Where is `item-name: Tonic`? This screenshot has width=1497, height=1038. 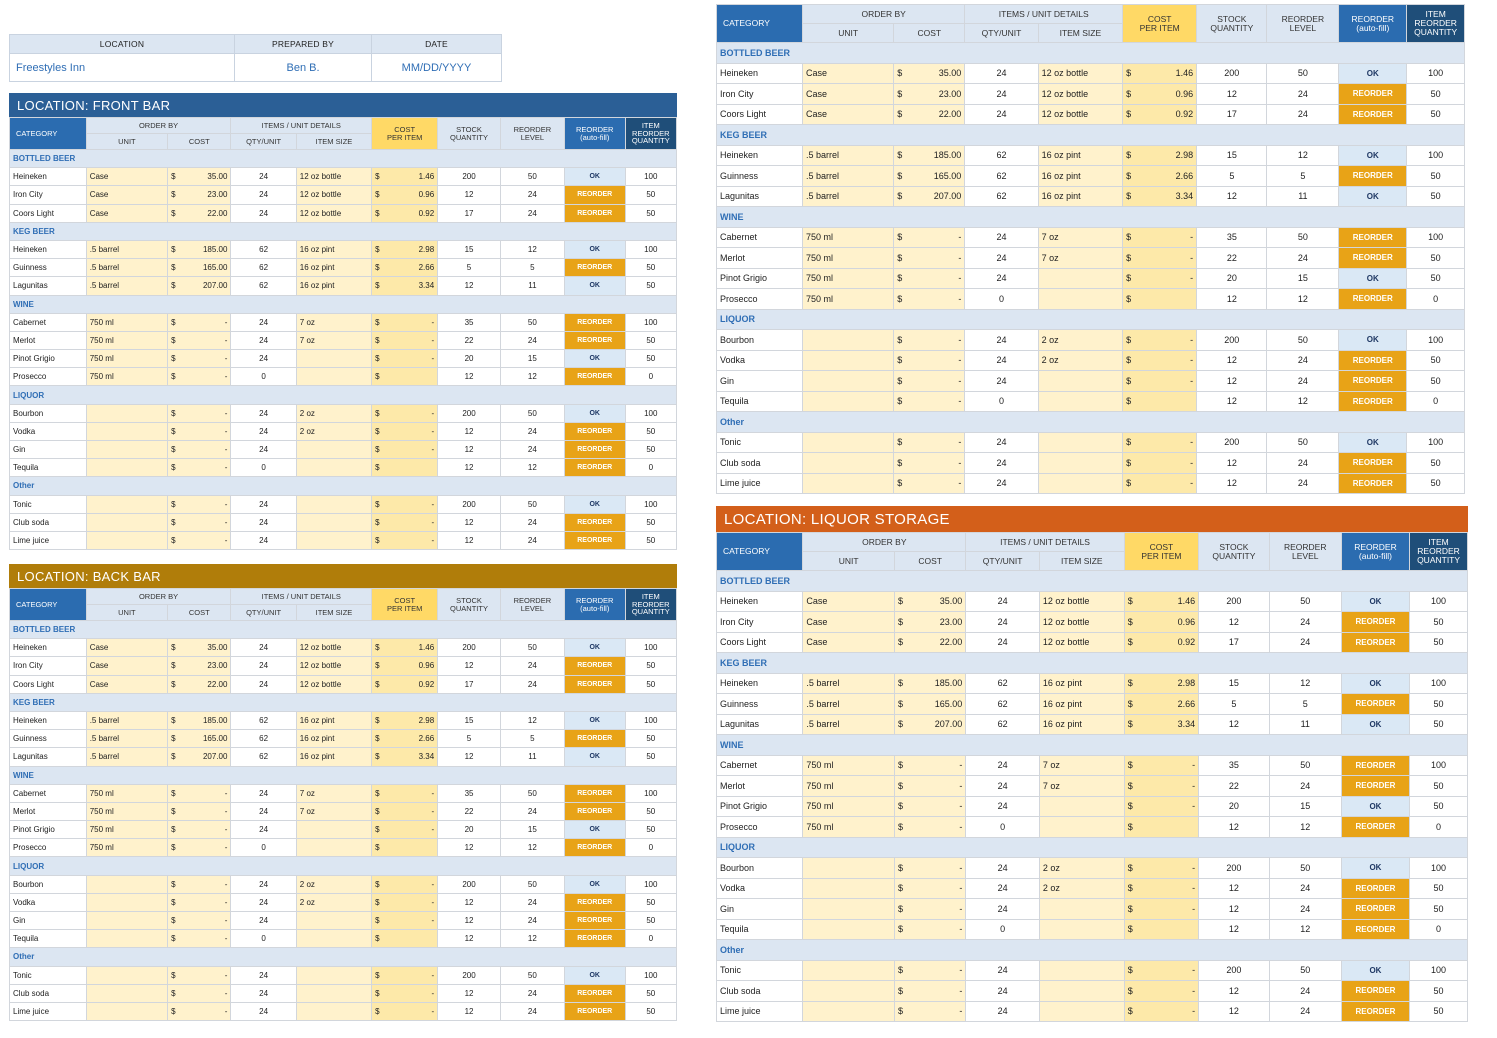 item-name: Tonic is located at coordinates (48, 504).